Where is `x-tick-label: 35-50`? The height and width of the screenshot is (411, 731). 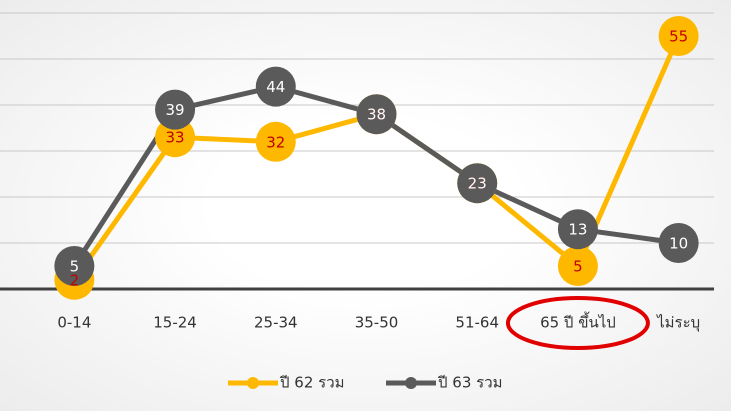
x-tick-label: 35-50 is located at coordinates (377, 323).